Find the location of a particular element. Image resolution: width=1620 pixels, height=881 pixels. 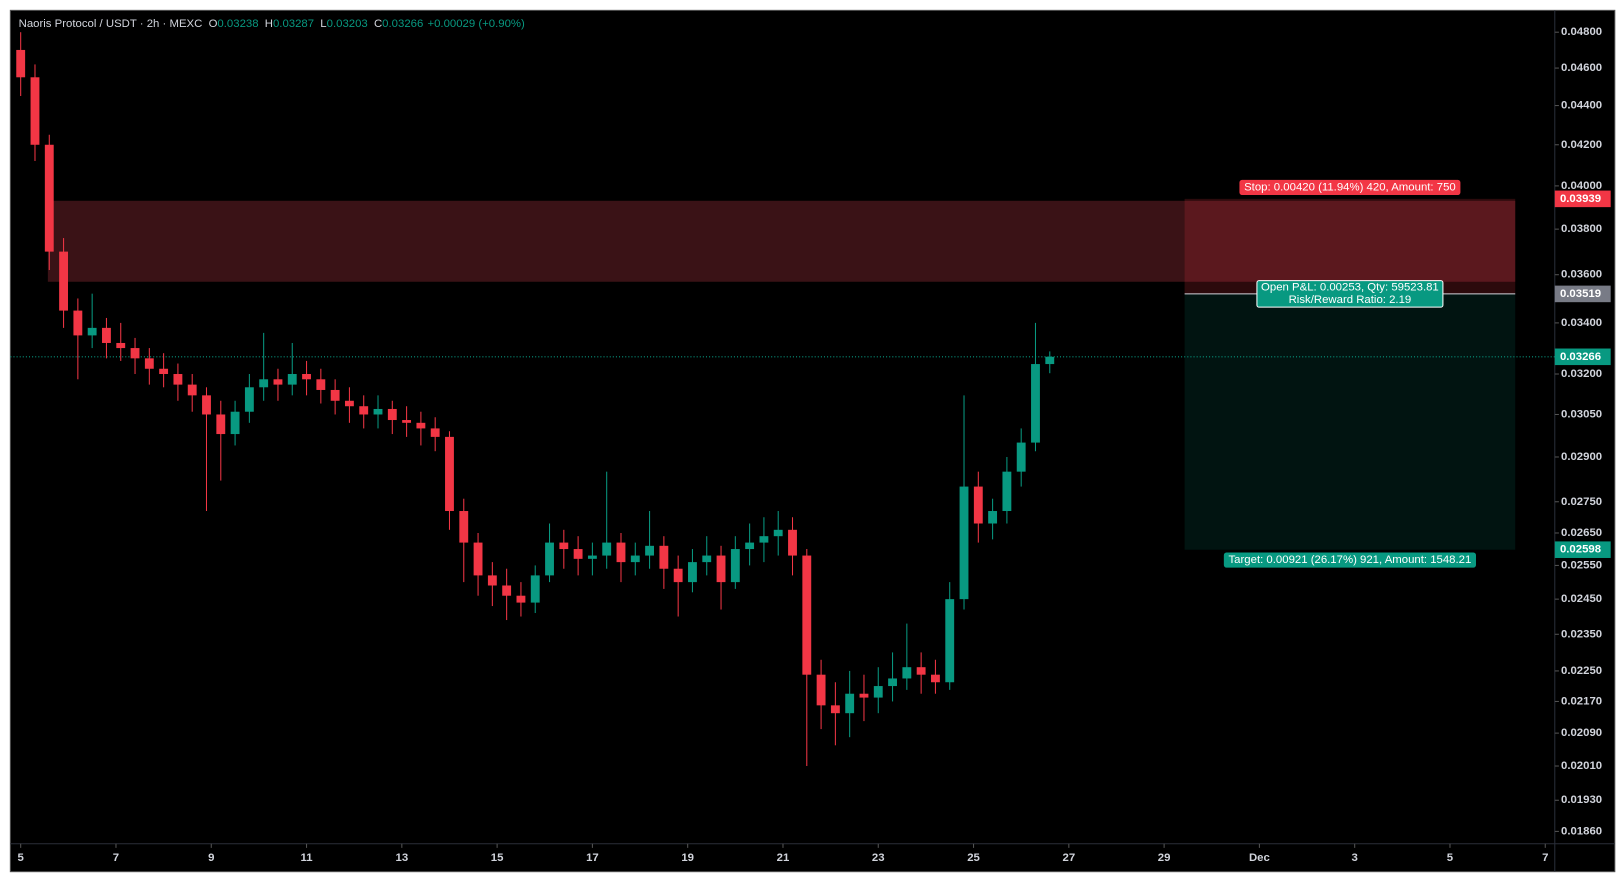

y-tick-label: 0.02010 is located at coordinates (1581, 766).